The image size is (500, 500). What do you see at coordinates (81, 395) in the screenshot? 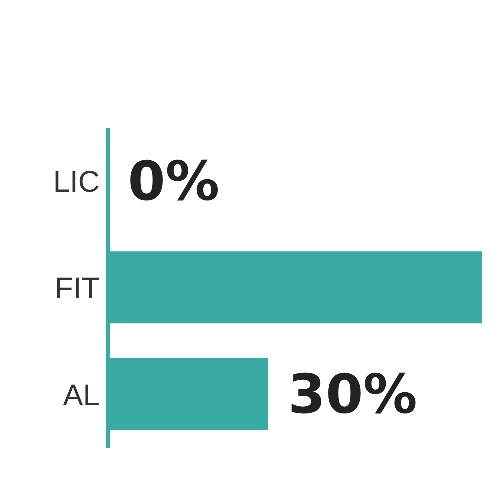
I see `y-tick-label: AL` at bounding box center [81, 395].